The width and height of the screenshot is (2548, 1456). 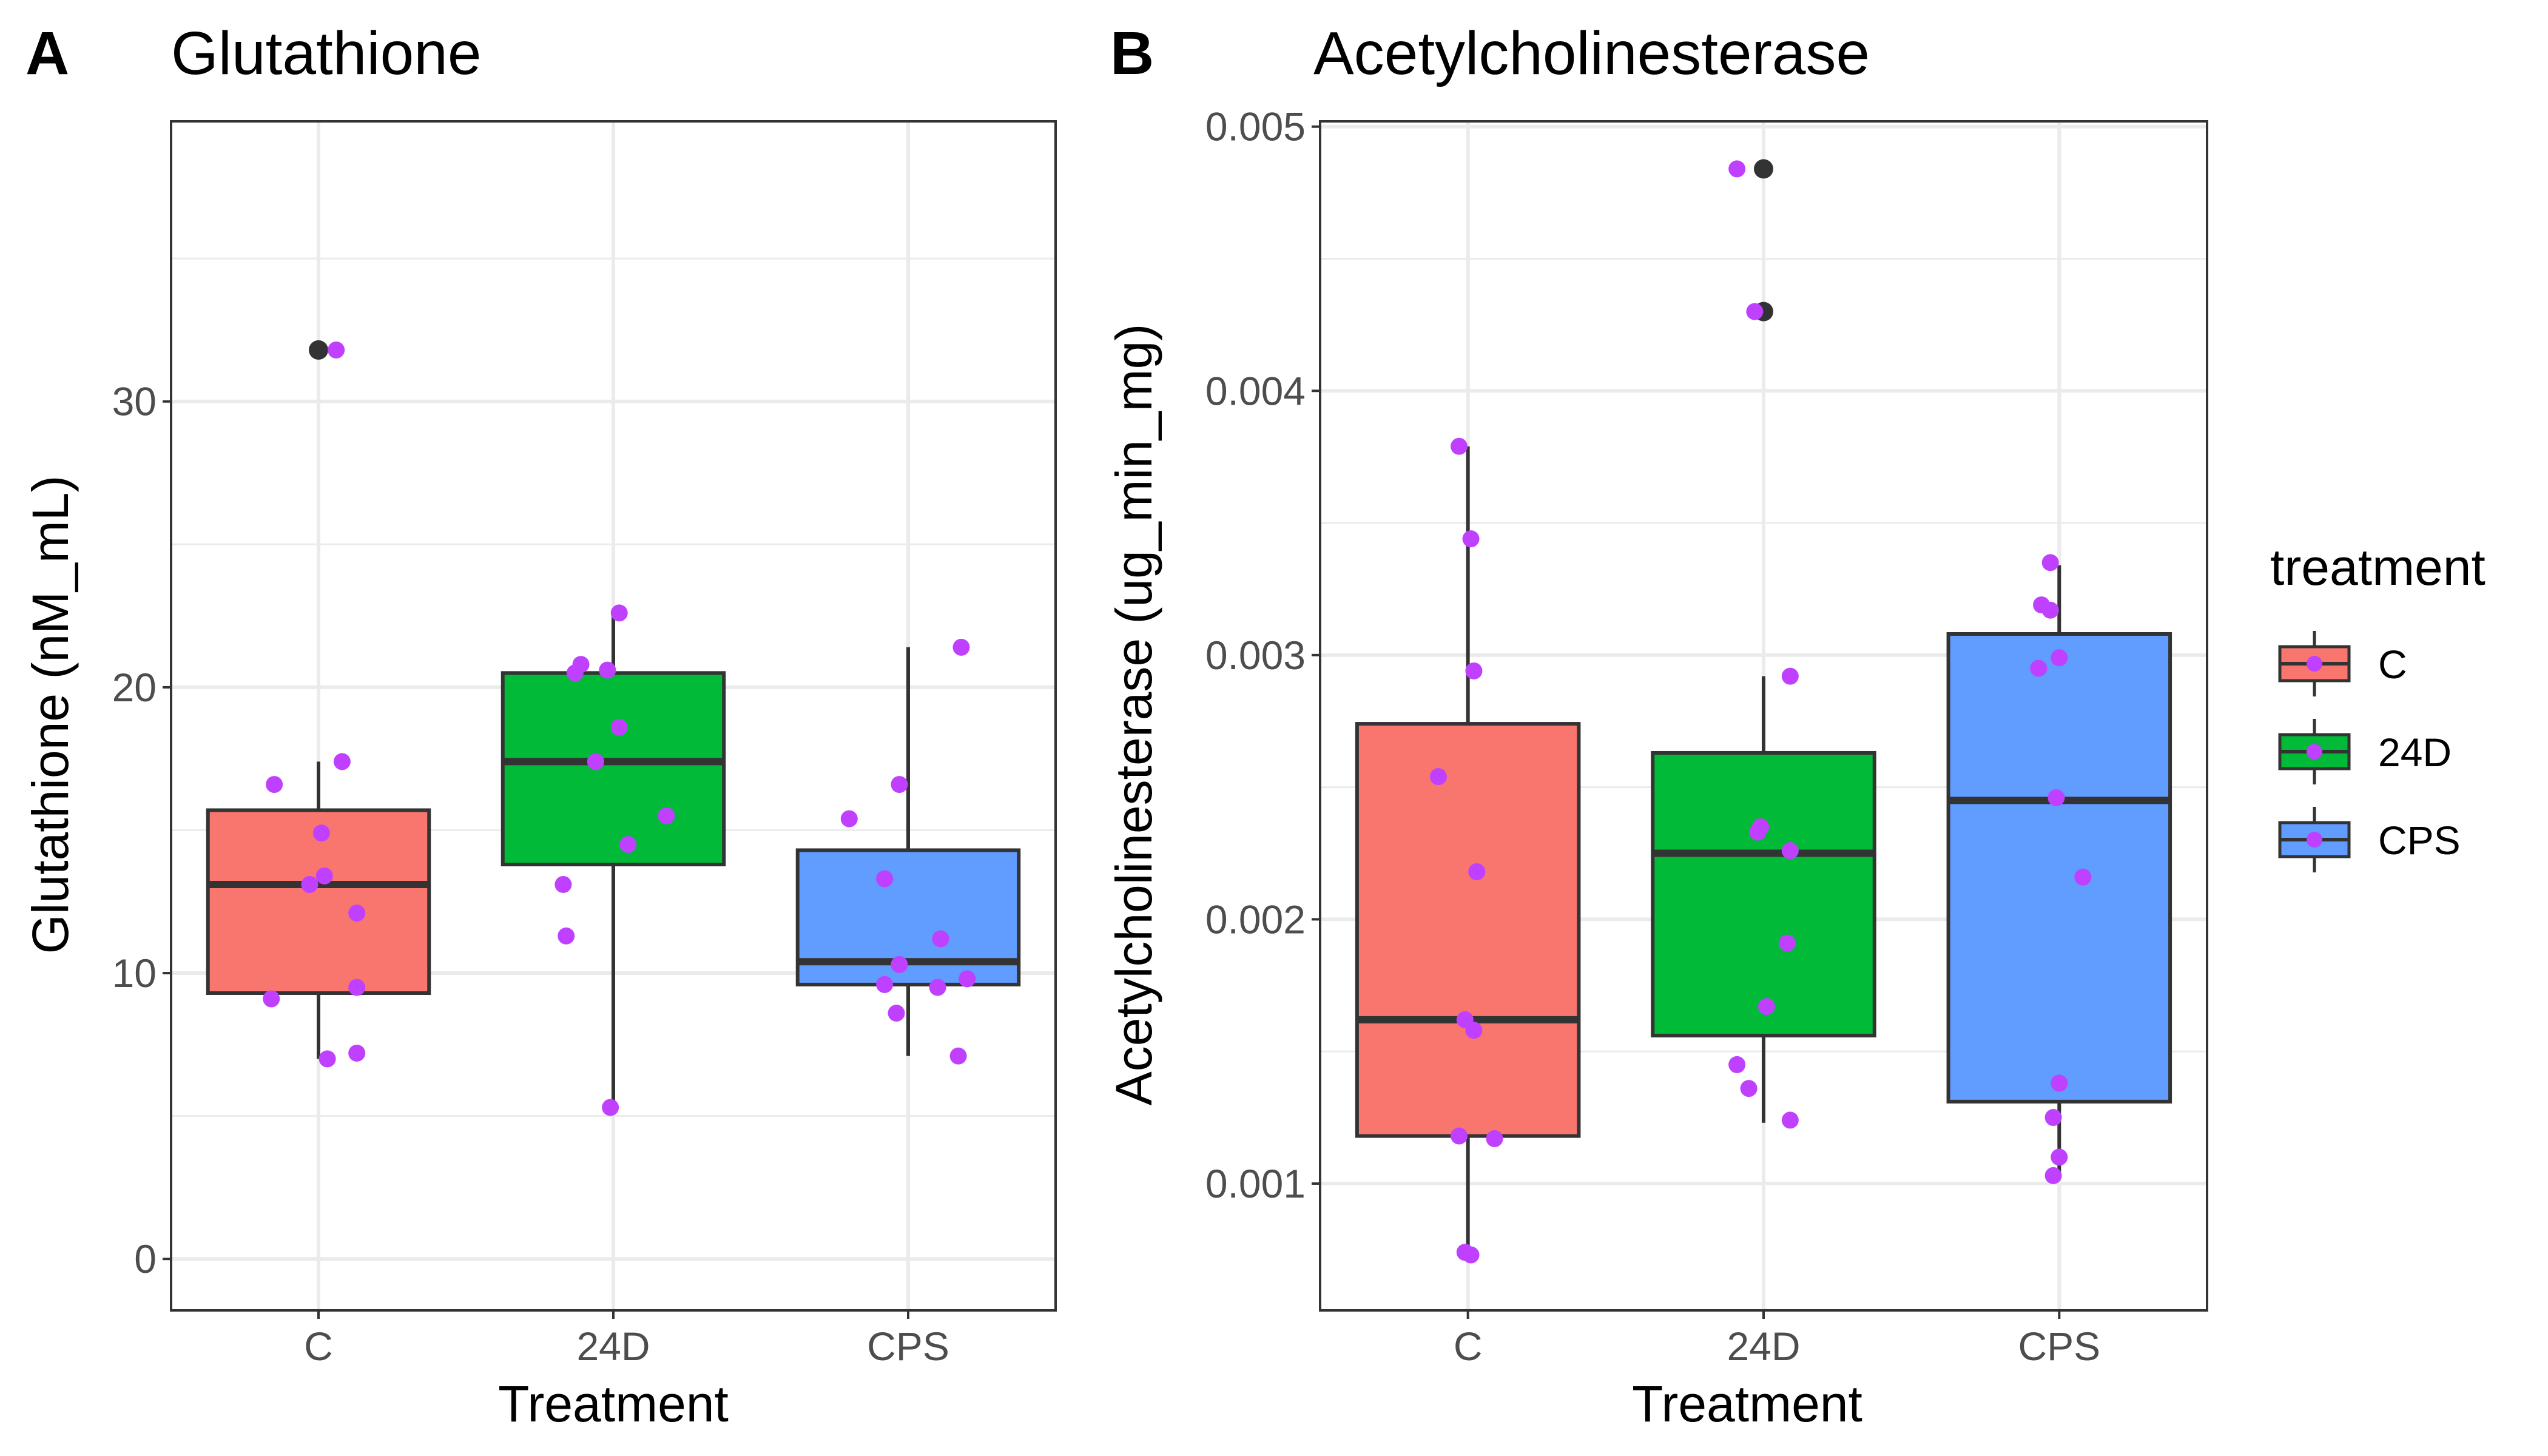 I want to click on panel-b-y-axis-title: Acetylcholinesterase (ug_min_mg), so click(x=1133, y=715).